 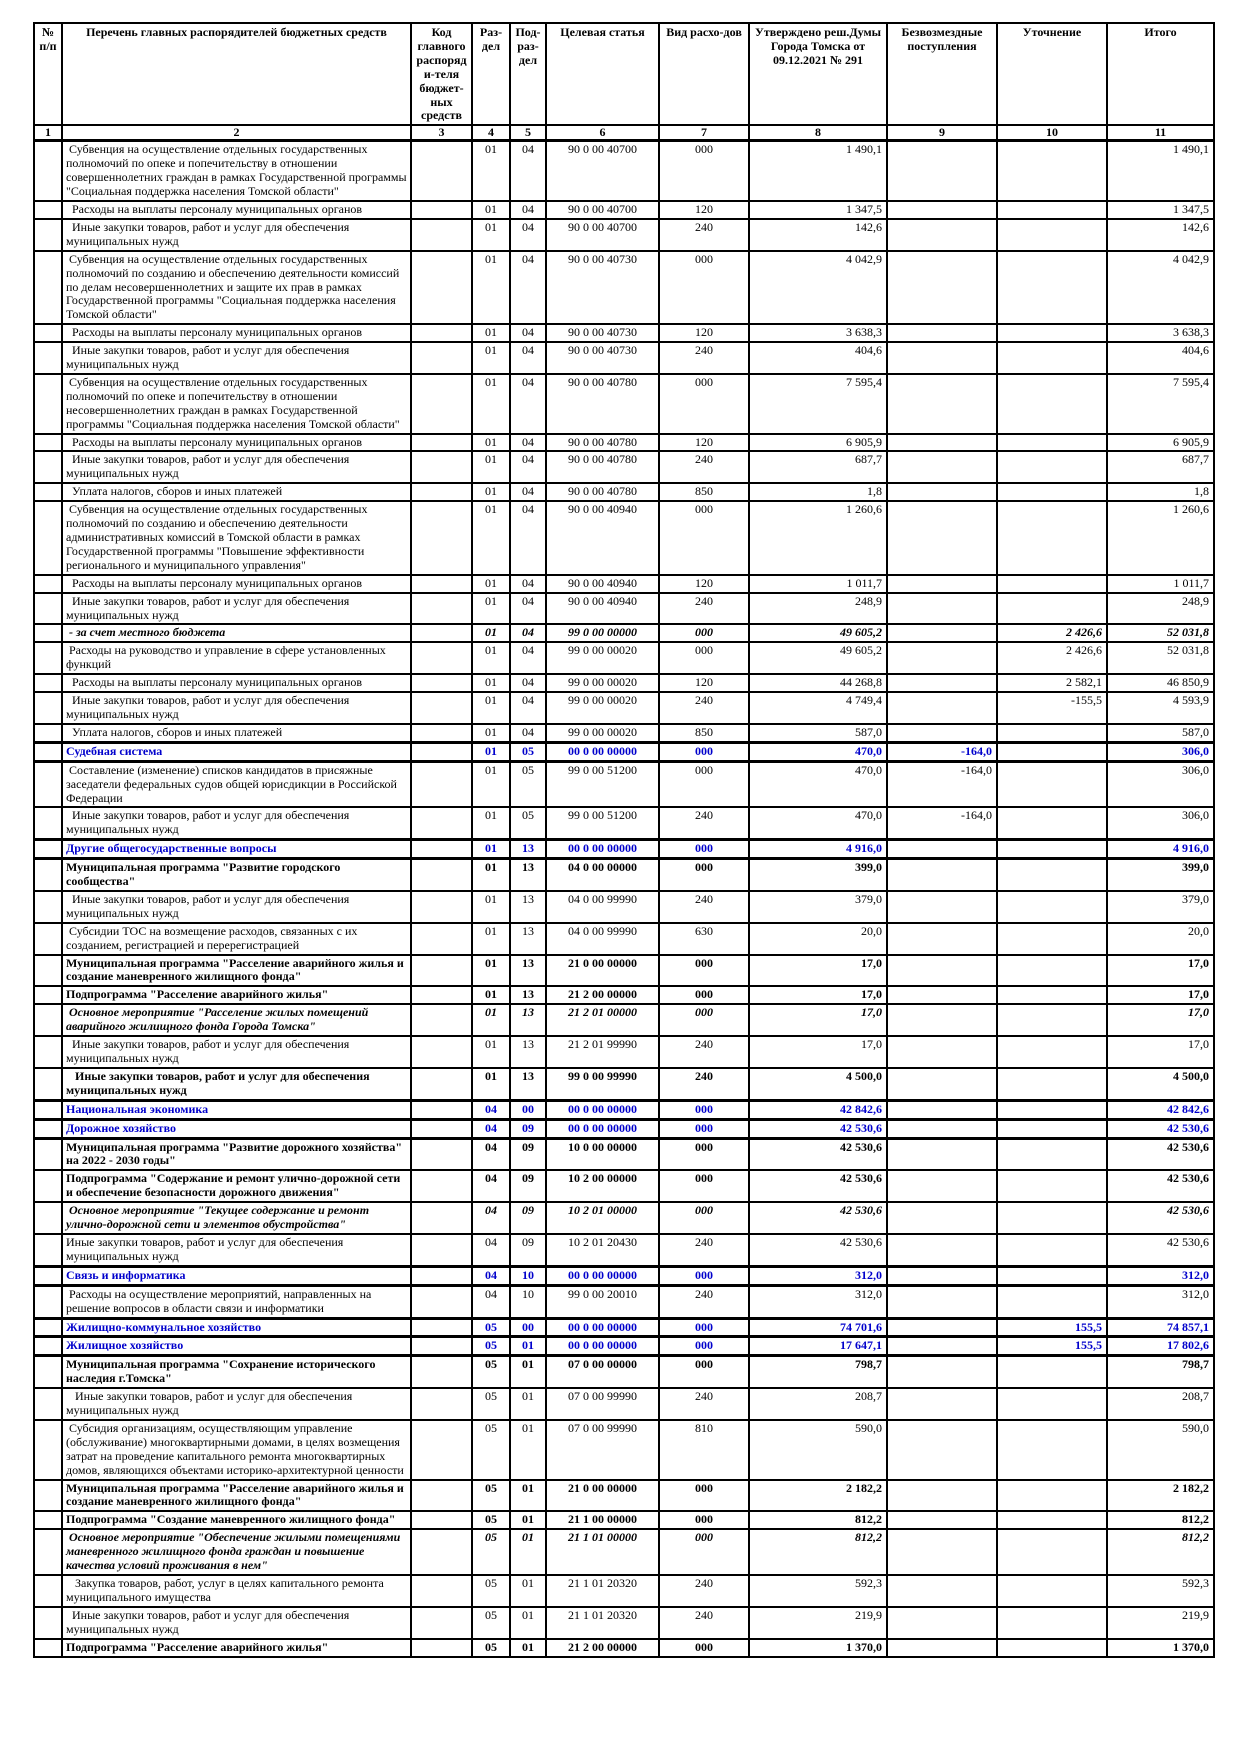 I want to click on cell-name: Национальная экономика, so click(x=236, y=1109).